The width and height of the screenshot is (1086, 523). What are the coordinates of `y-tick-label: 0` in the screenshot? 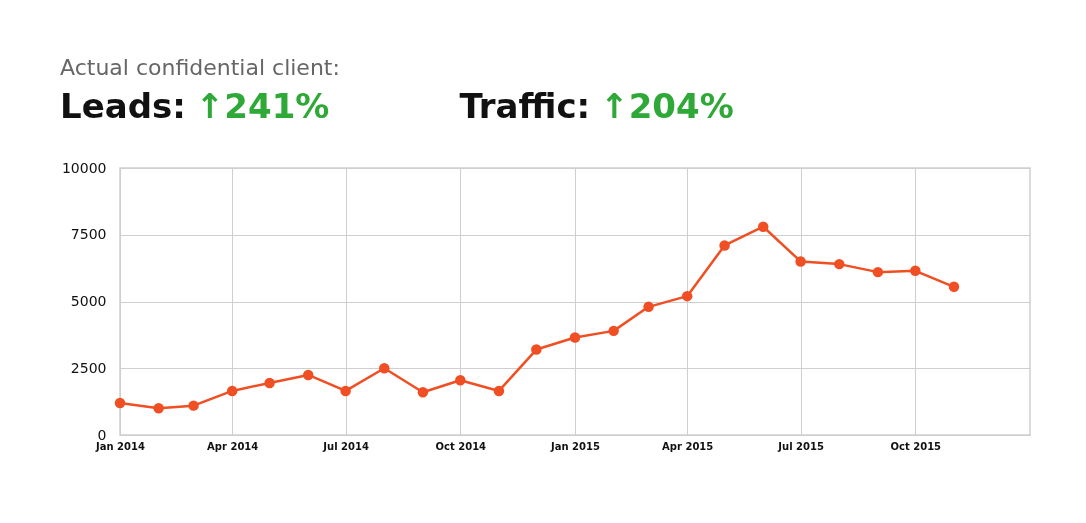 It's located at (102, 434).